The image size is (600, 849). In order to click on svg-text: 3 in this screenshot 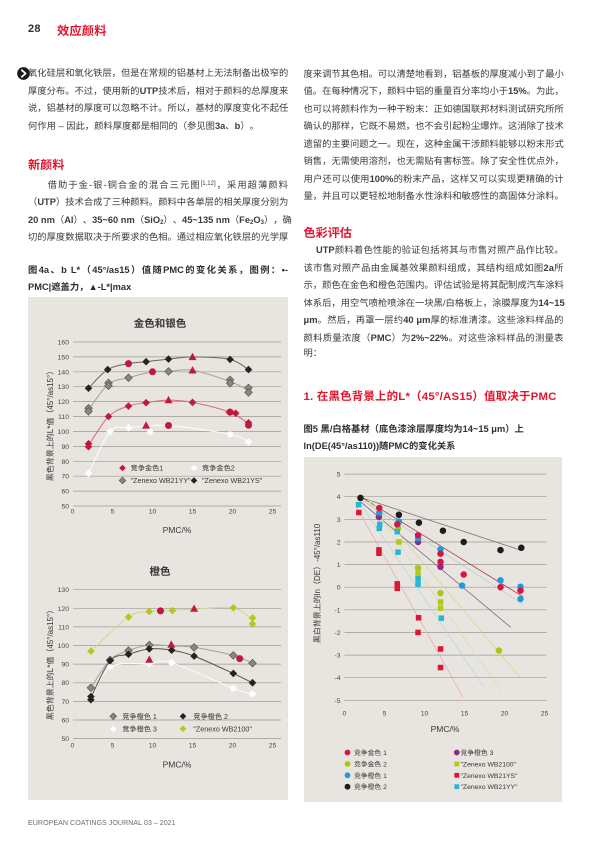, I will do `click(338, 519)`.